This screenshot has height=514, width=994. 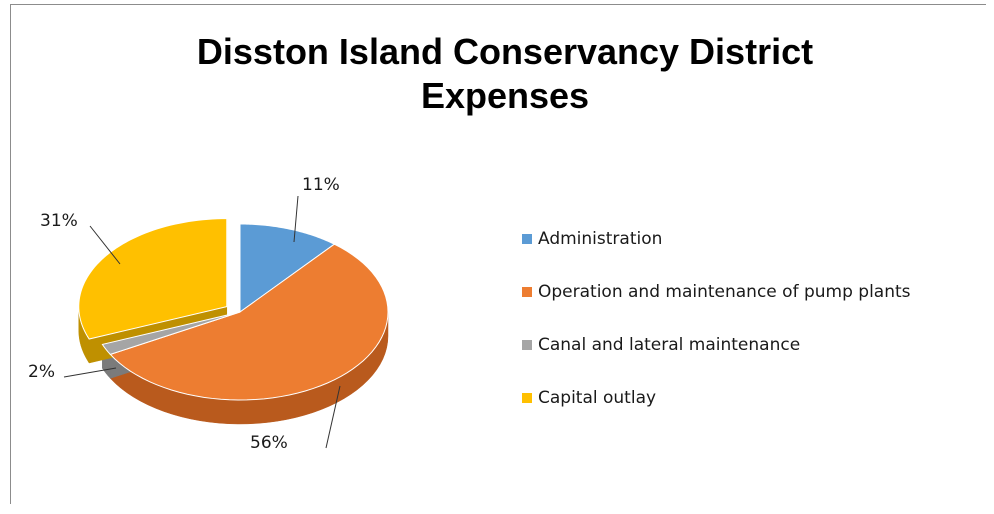 I want to click on pie-slice-administration, so click(x=287, y=268).